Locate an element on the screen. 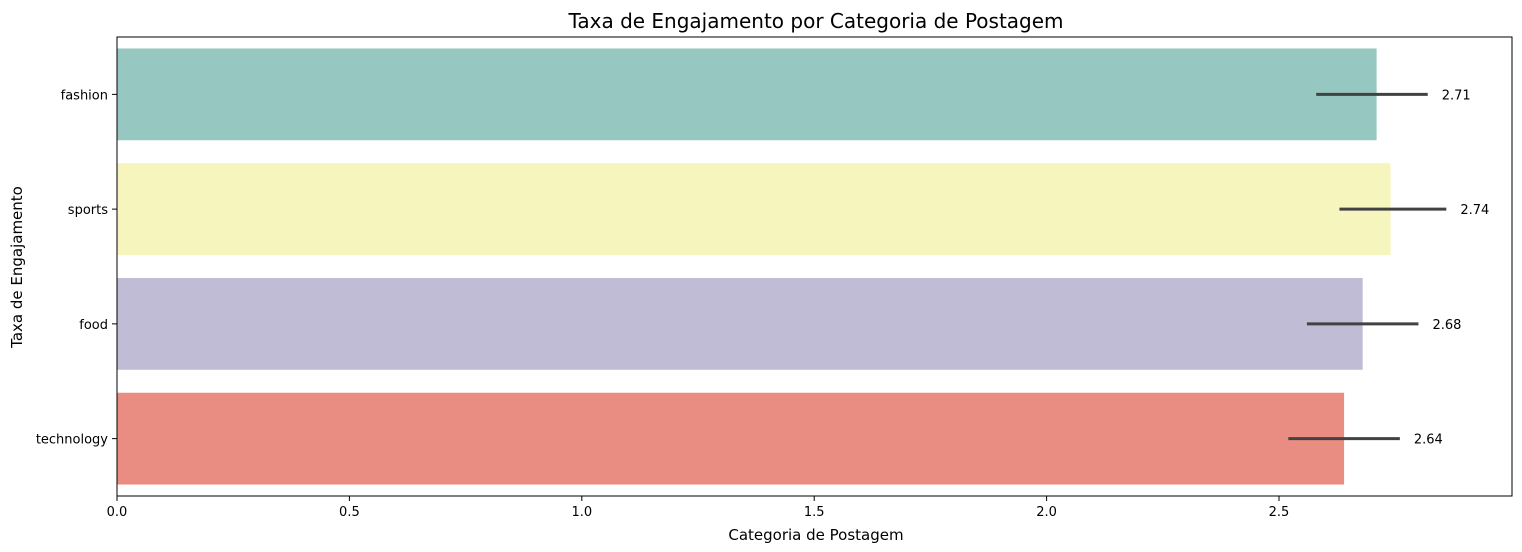  x-tick-label-1: 0.5 is located at coordinates (349, 512).